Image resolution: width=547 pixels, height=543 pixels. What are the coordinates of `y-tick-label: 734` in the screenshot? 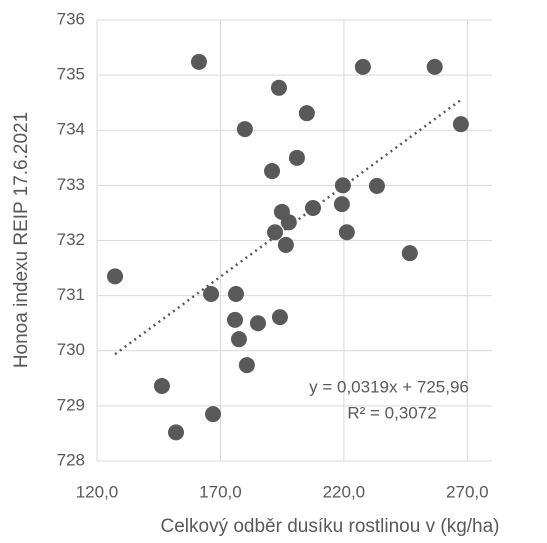 It's located at (71, 129).